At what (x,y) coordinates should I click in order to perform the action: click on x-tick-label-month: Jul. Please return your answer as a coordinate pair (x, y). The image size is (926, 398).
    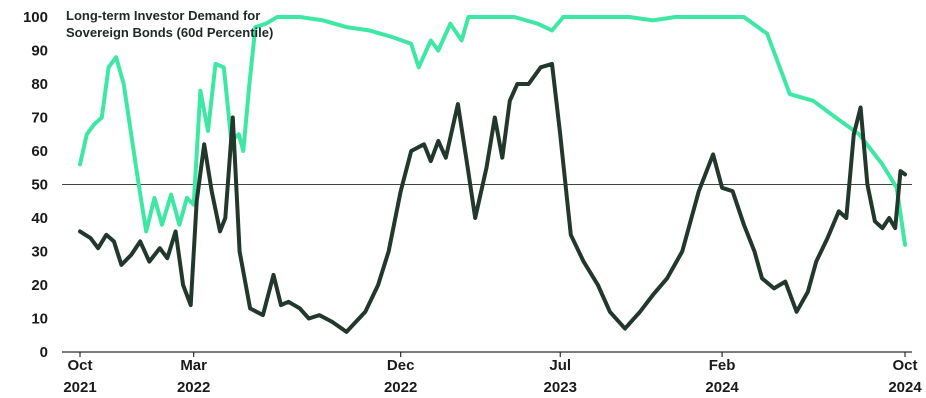
    Looking at the image, I should click on (560, 365).